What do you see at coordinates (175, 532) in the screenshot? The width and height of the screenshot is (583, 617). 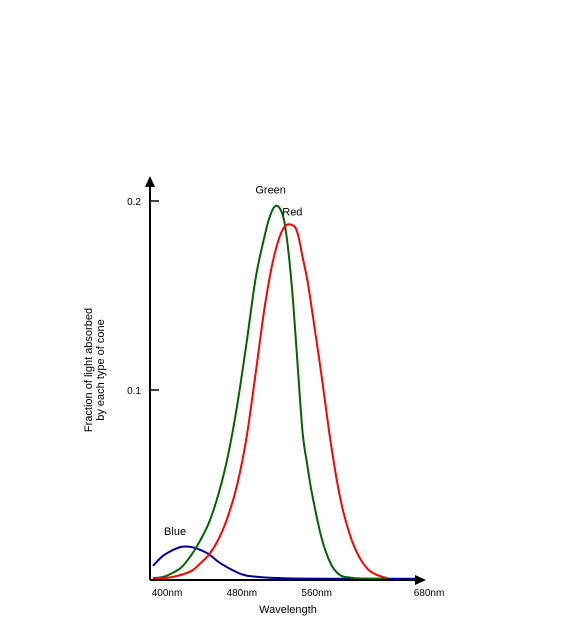 I see `blue-series-label: Blue` at bounding box center [175, 532].